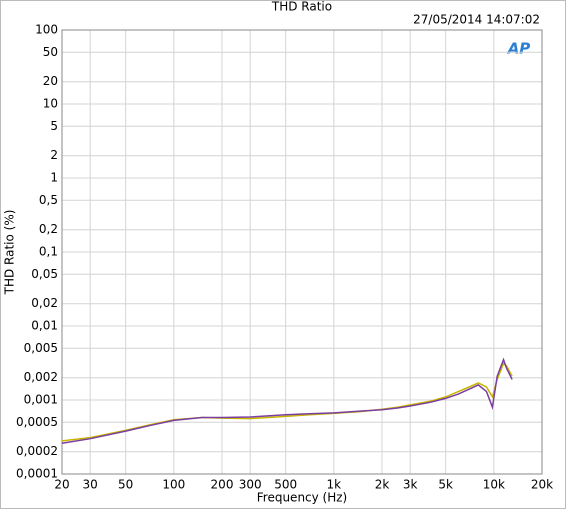 The image size is (566, 509). Describe the element at coordinates (173, 485) in the screenshot. I see `x-tick-label: 100` at that location.